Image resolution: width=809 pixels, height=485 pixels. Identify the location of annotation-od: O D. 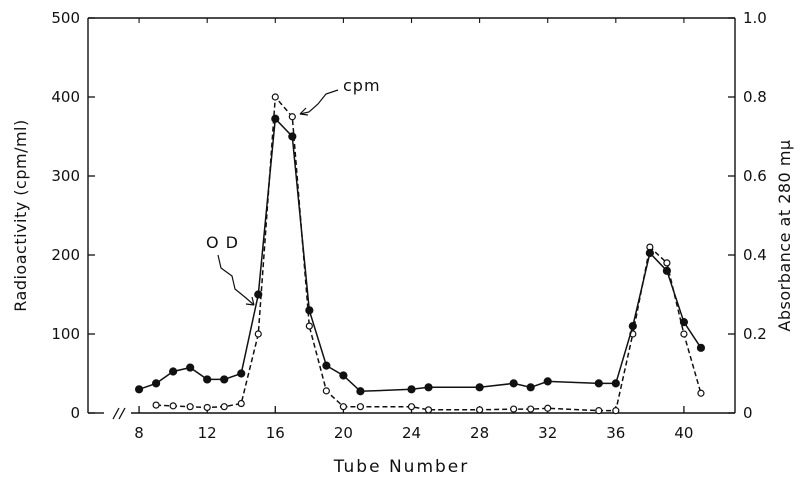
(222, 242).